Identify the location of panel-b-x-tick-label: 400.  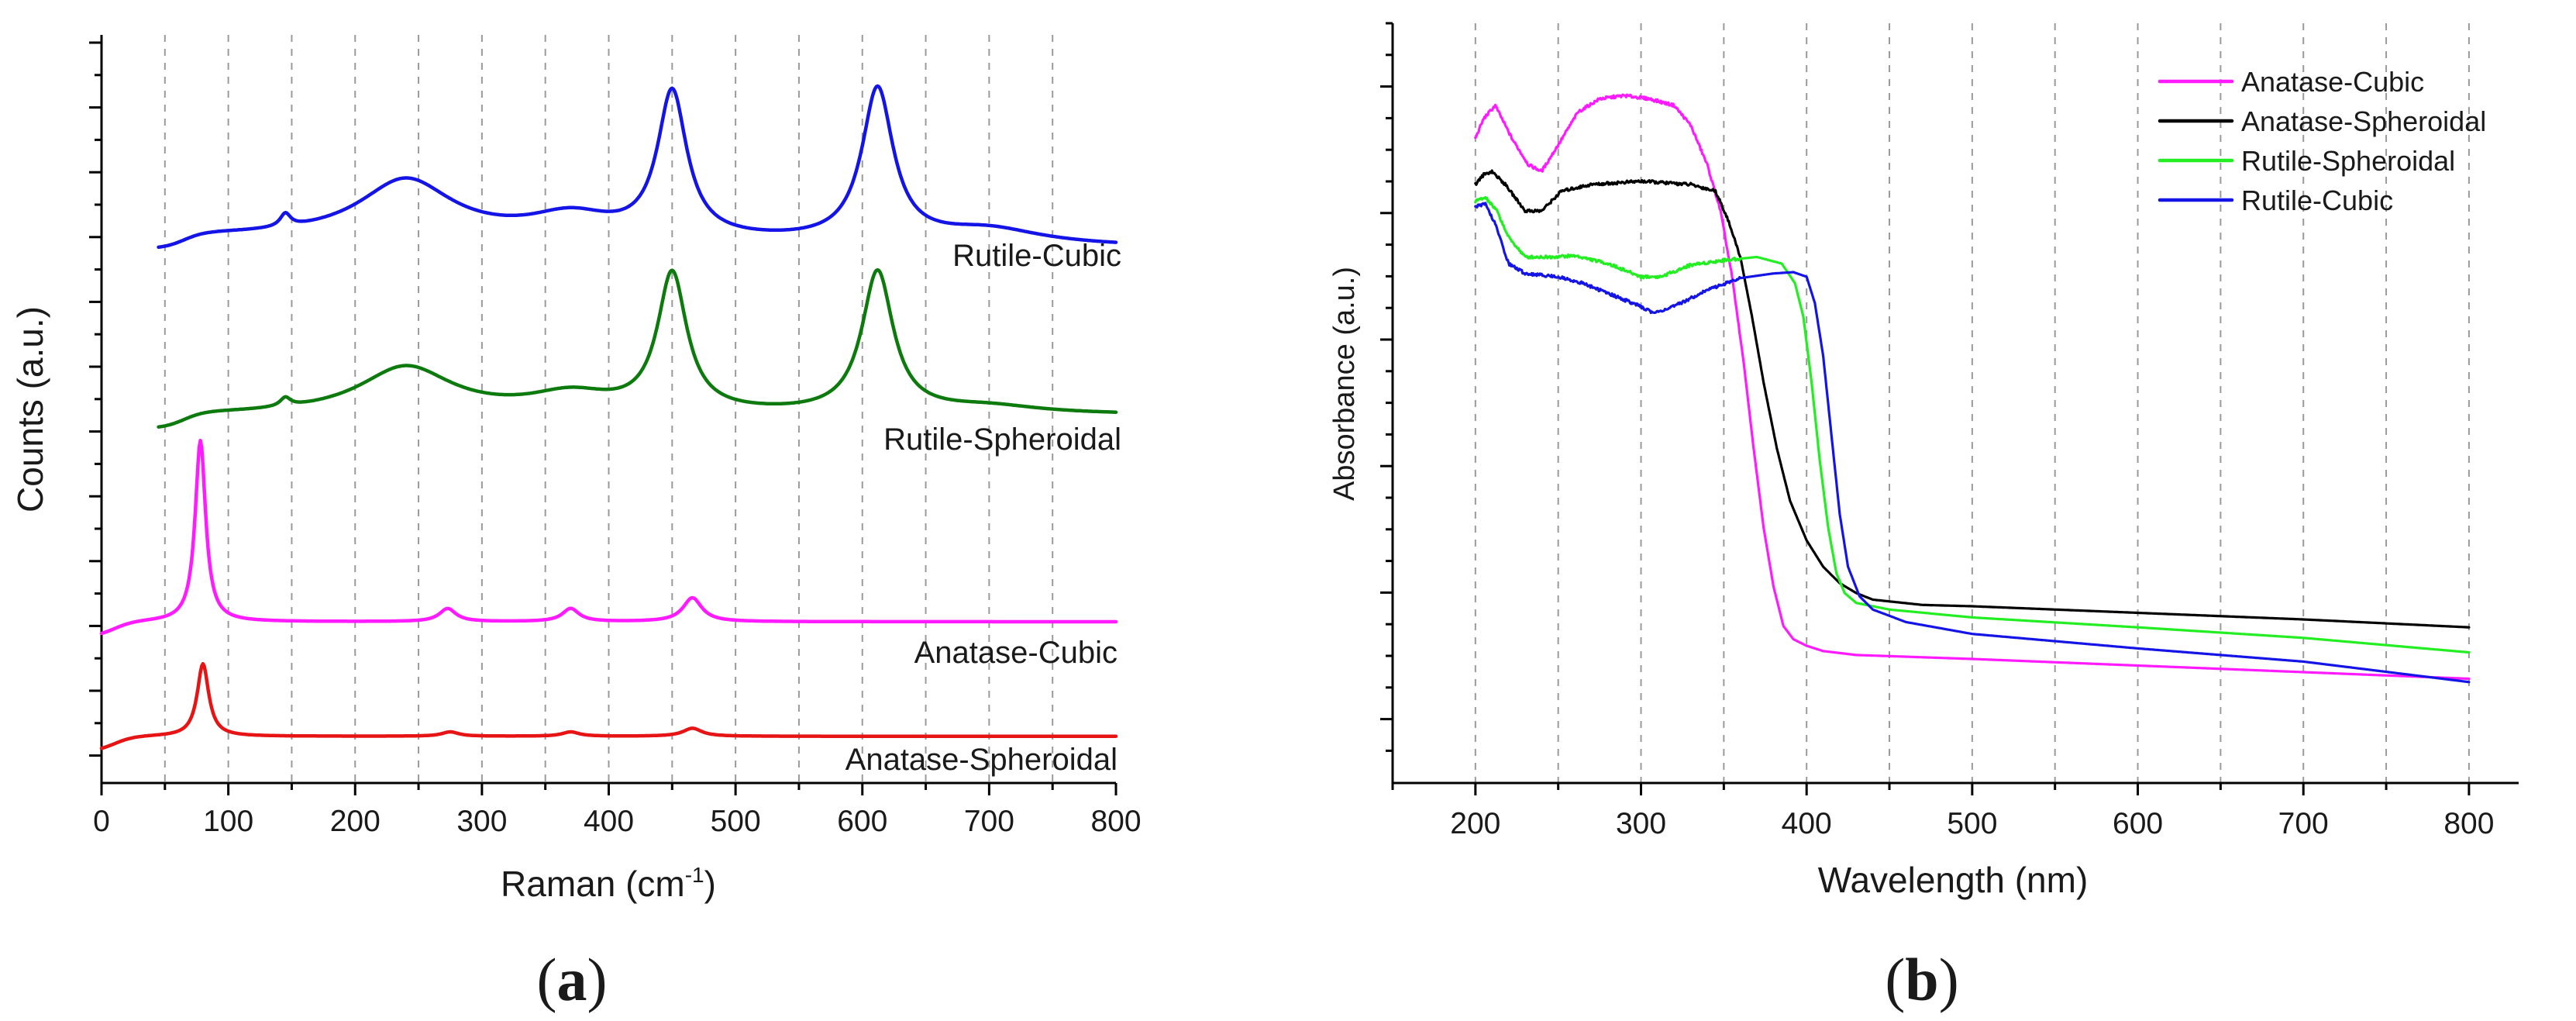
(1807, 824).